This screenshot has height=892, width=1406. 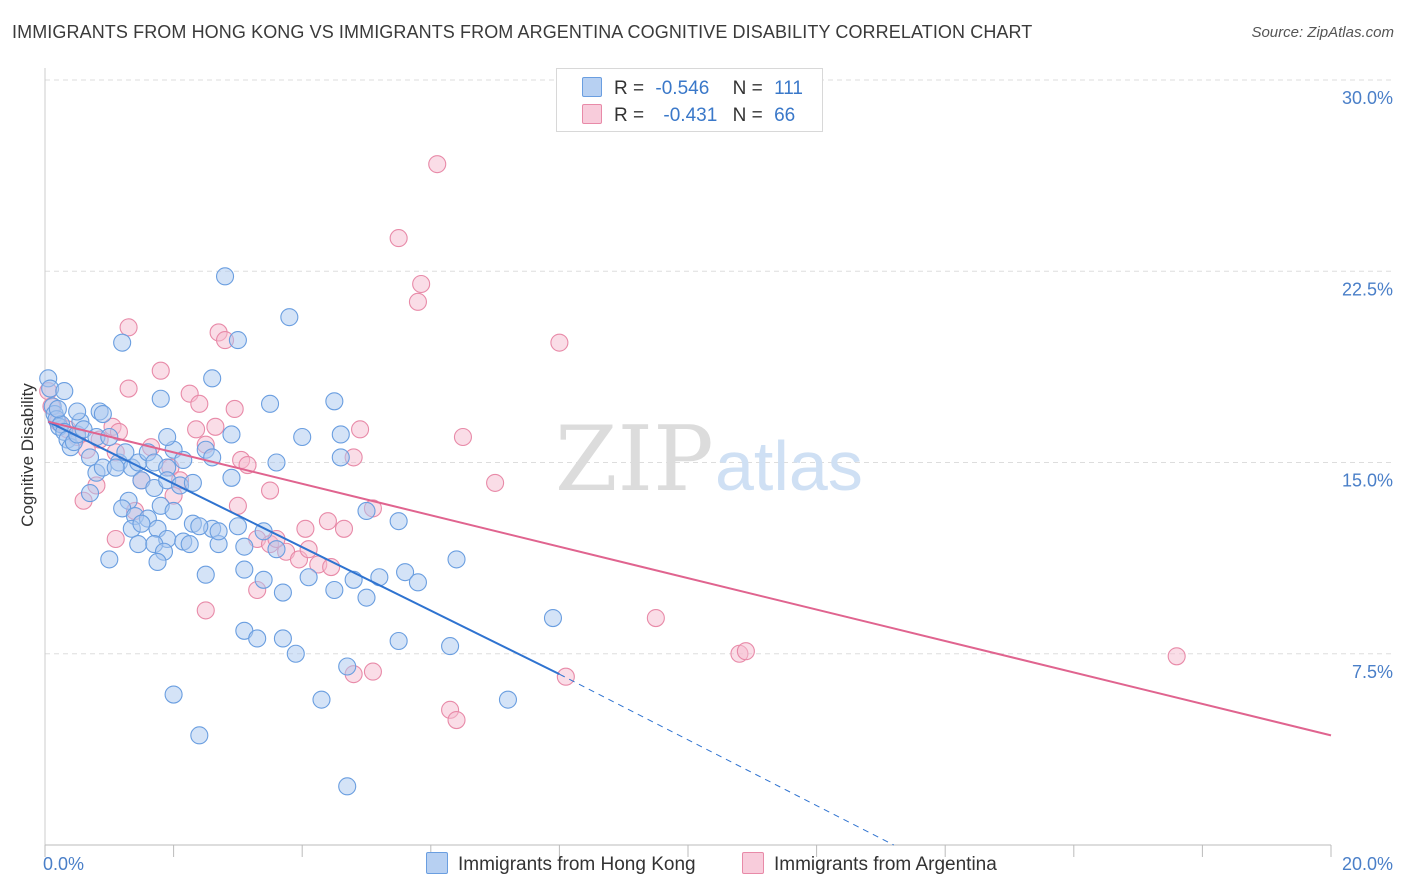 I want to click on stats-legend: R = -0.546 N = 111 R = -0.431 N = 66, so click(x=689, y=100).